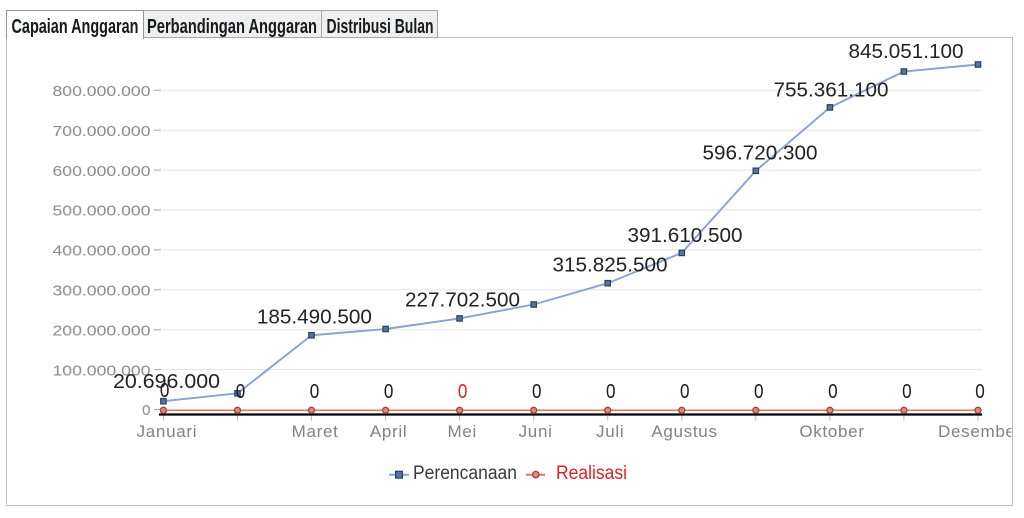 The image size is (1024, 518). I want to click on svg-text: Agustus, so click(684, 431).